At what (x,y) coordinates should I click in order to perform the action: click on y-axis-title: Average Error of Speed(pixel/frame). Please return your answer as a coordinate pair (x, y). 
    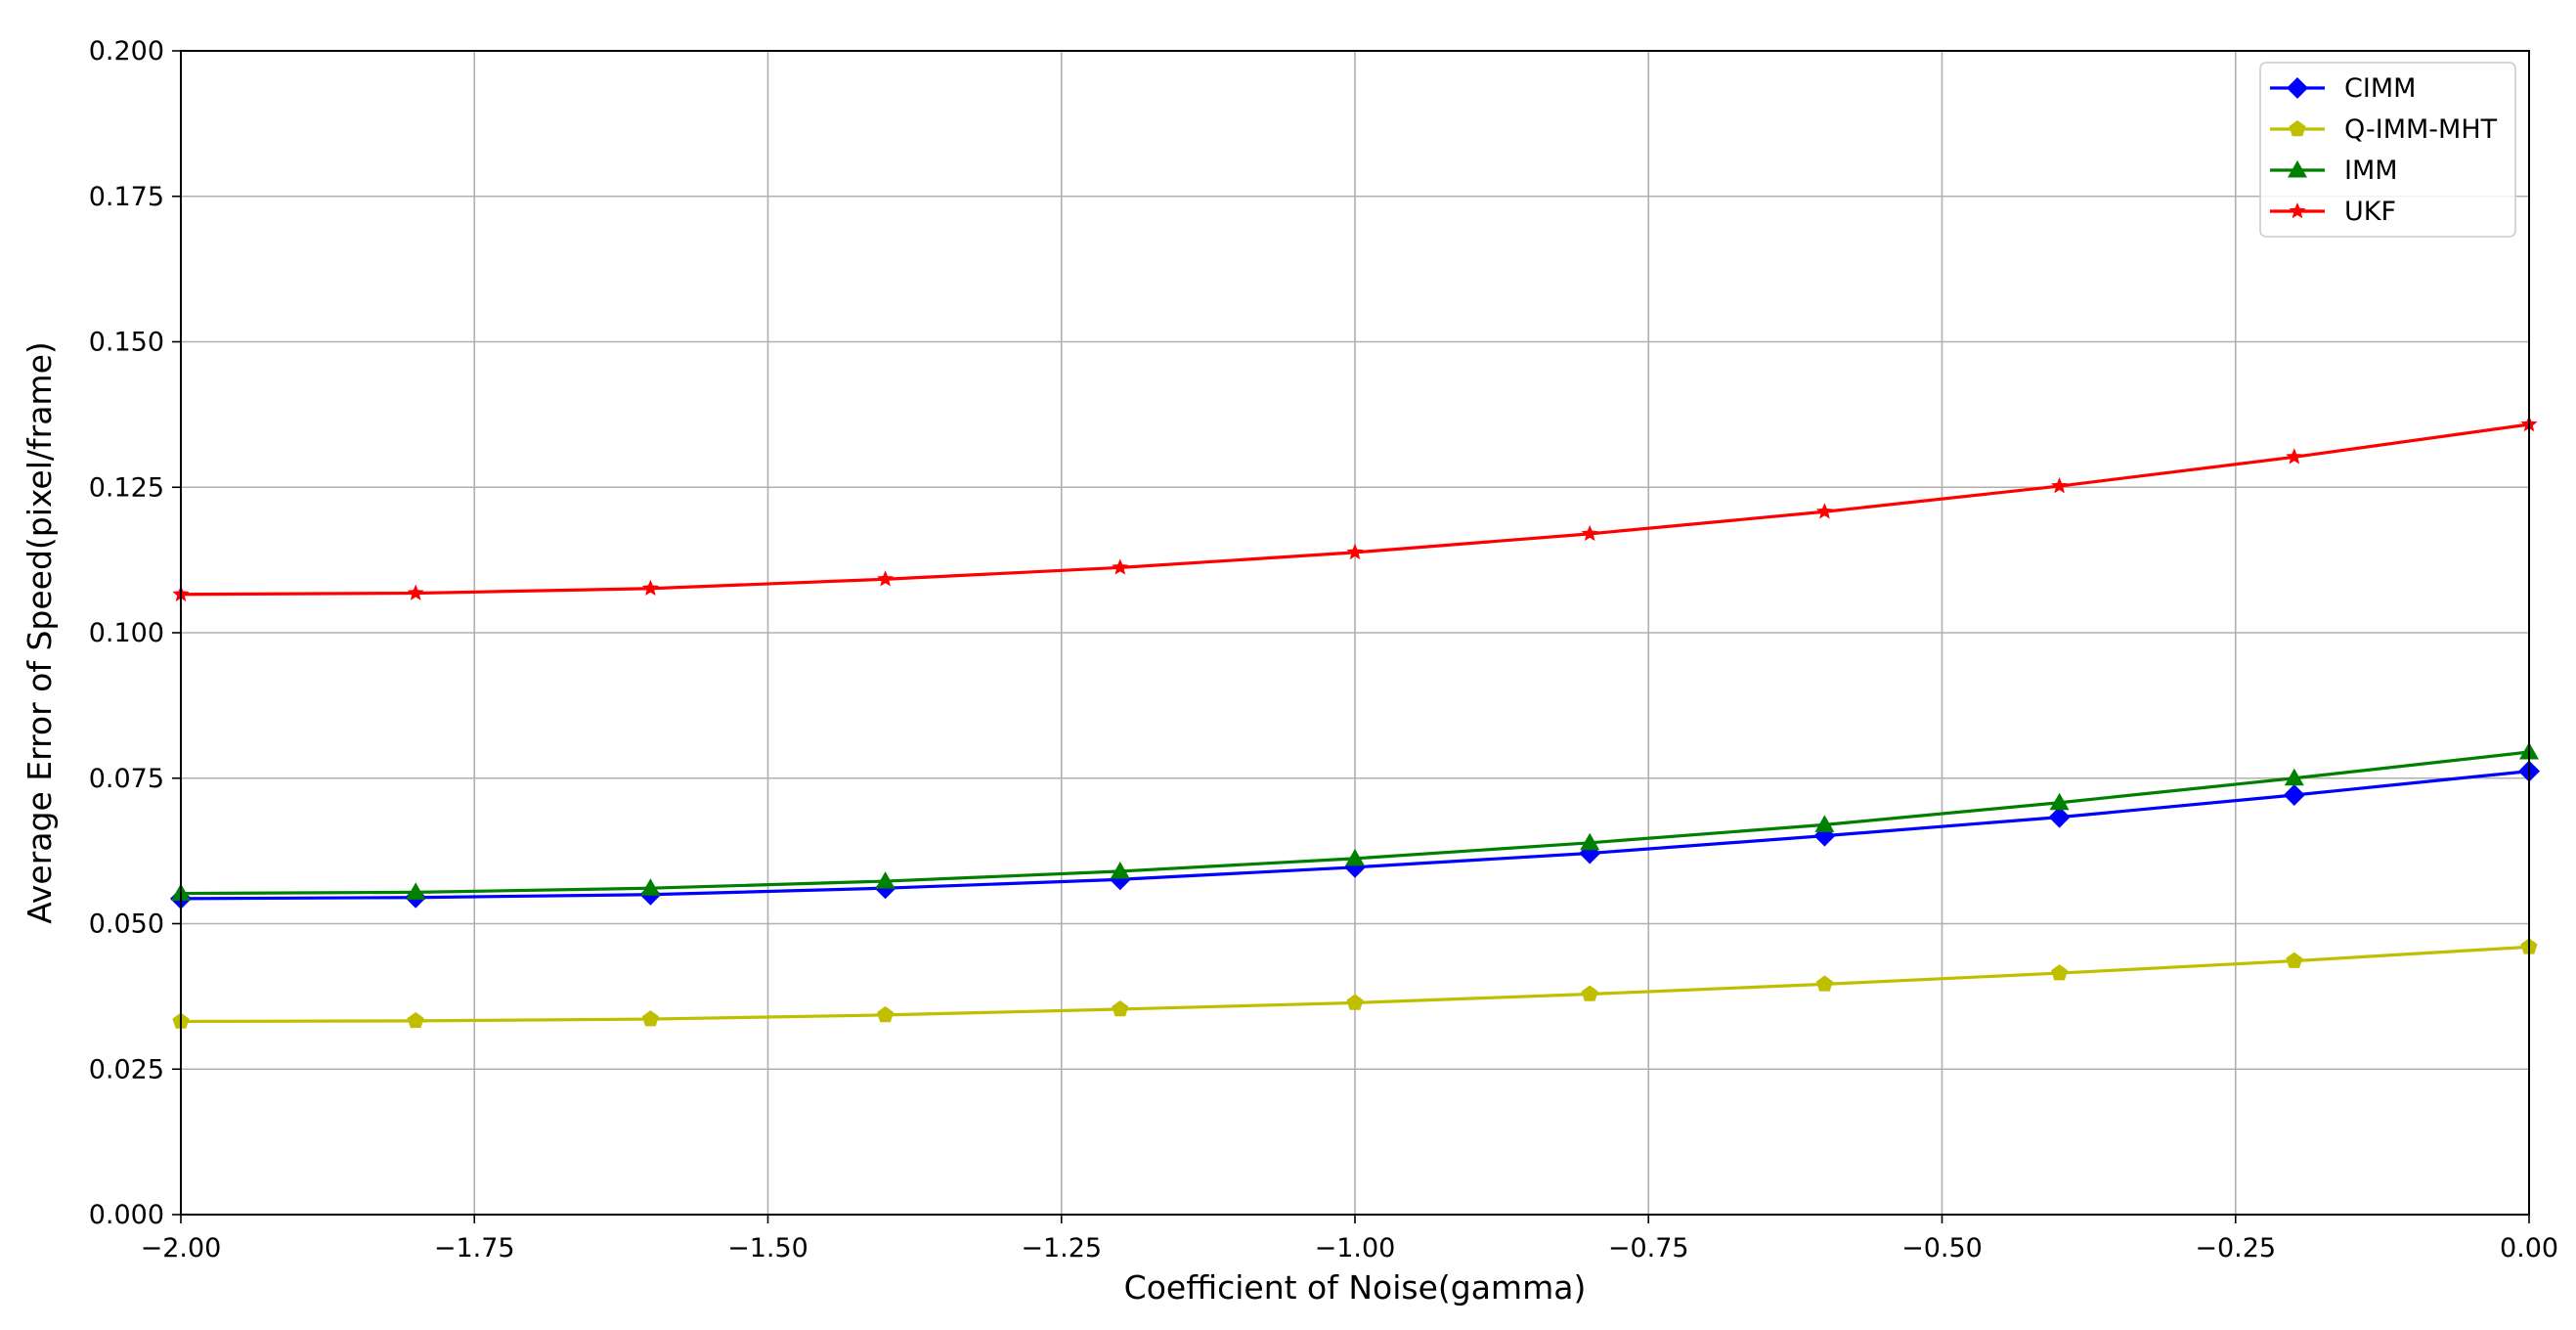
    Looking at the image, I should click on (40, 632).